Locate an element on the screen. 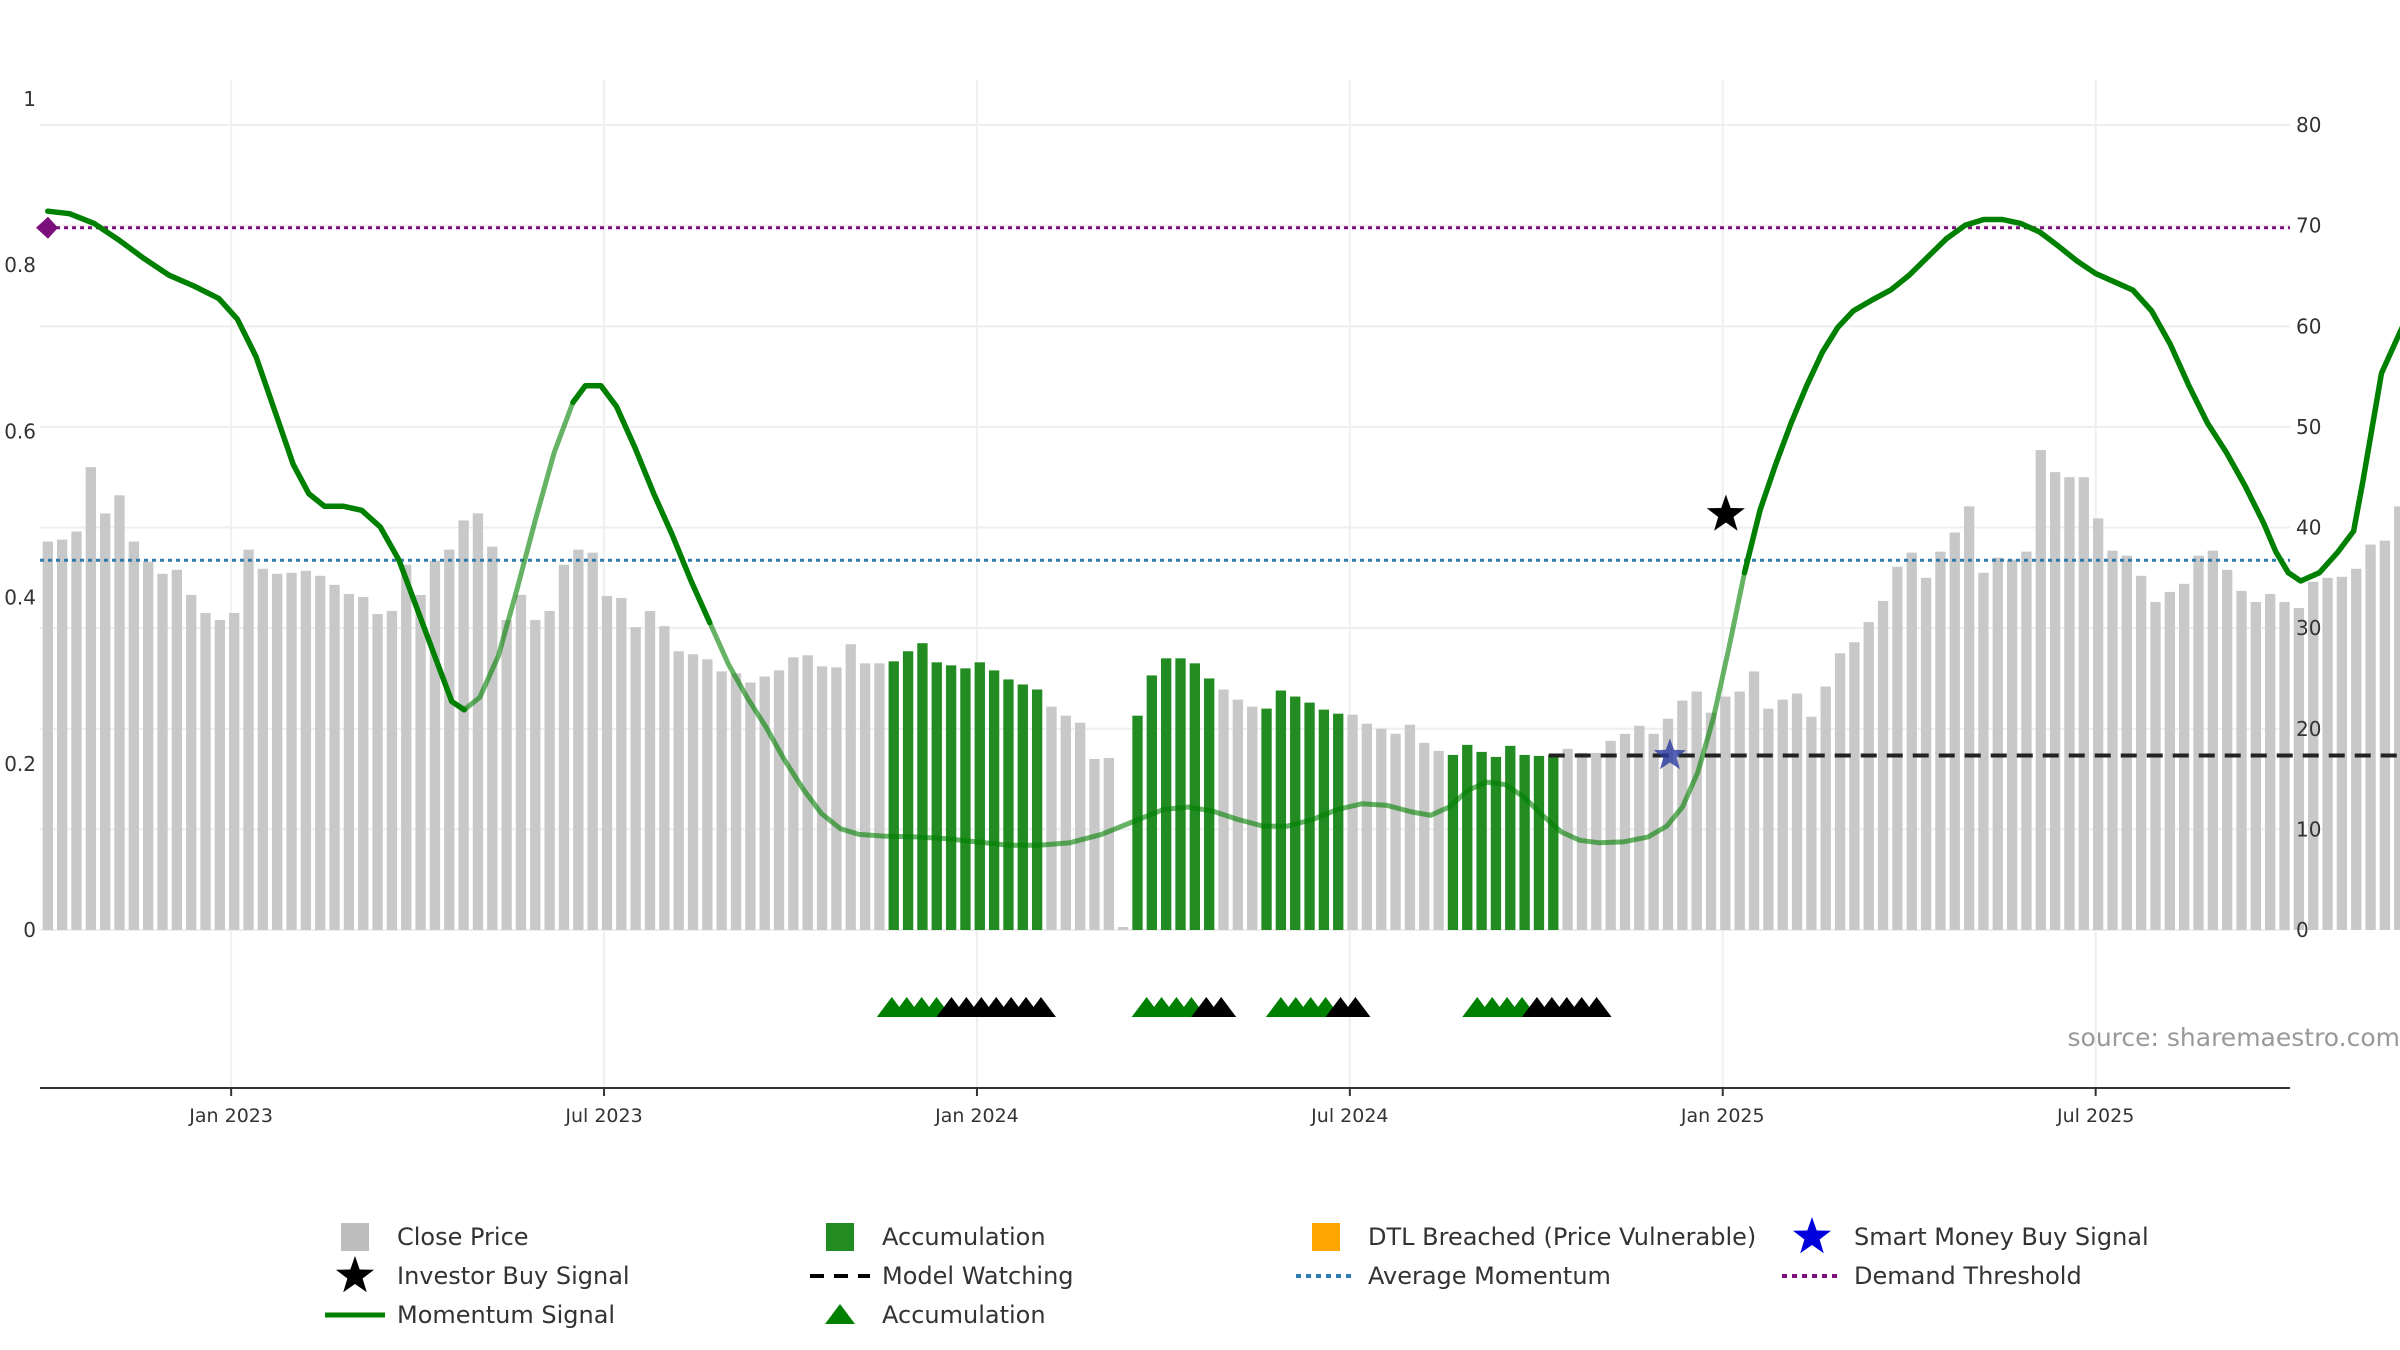 The height and width of the screenshot is (1350, 2400). right-tick-label: 20 is located at coordinates (2308, 729).